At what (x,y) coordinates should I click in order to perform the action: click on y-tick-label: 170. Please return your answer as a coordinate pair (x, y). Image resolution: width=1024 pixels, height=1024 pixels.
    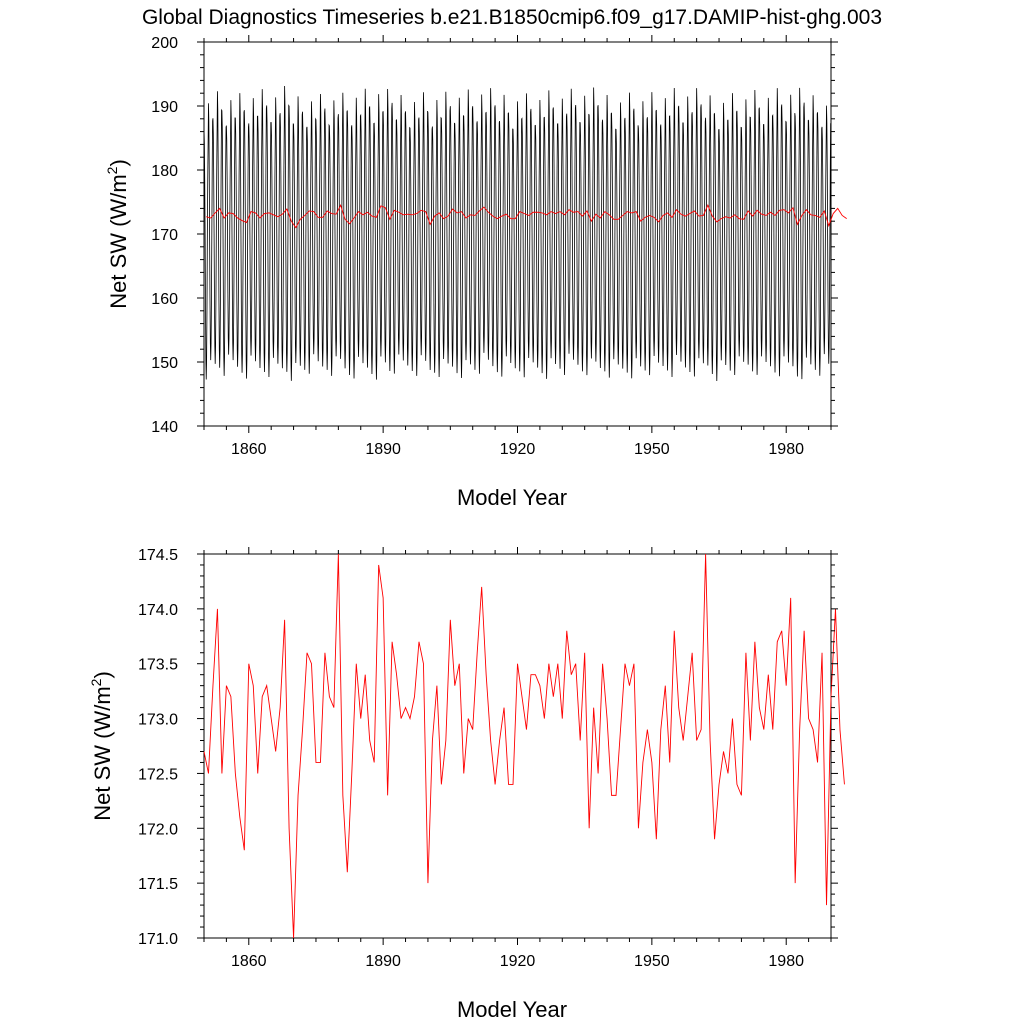
    Looking at the image, I should click on (164, 235).